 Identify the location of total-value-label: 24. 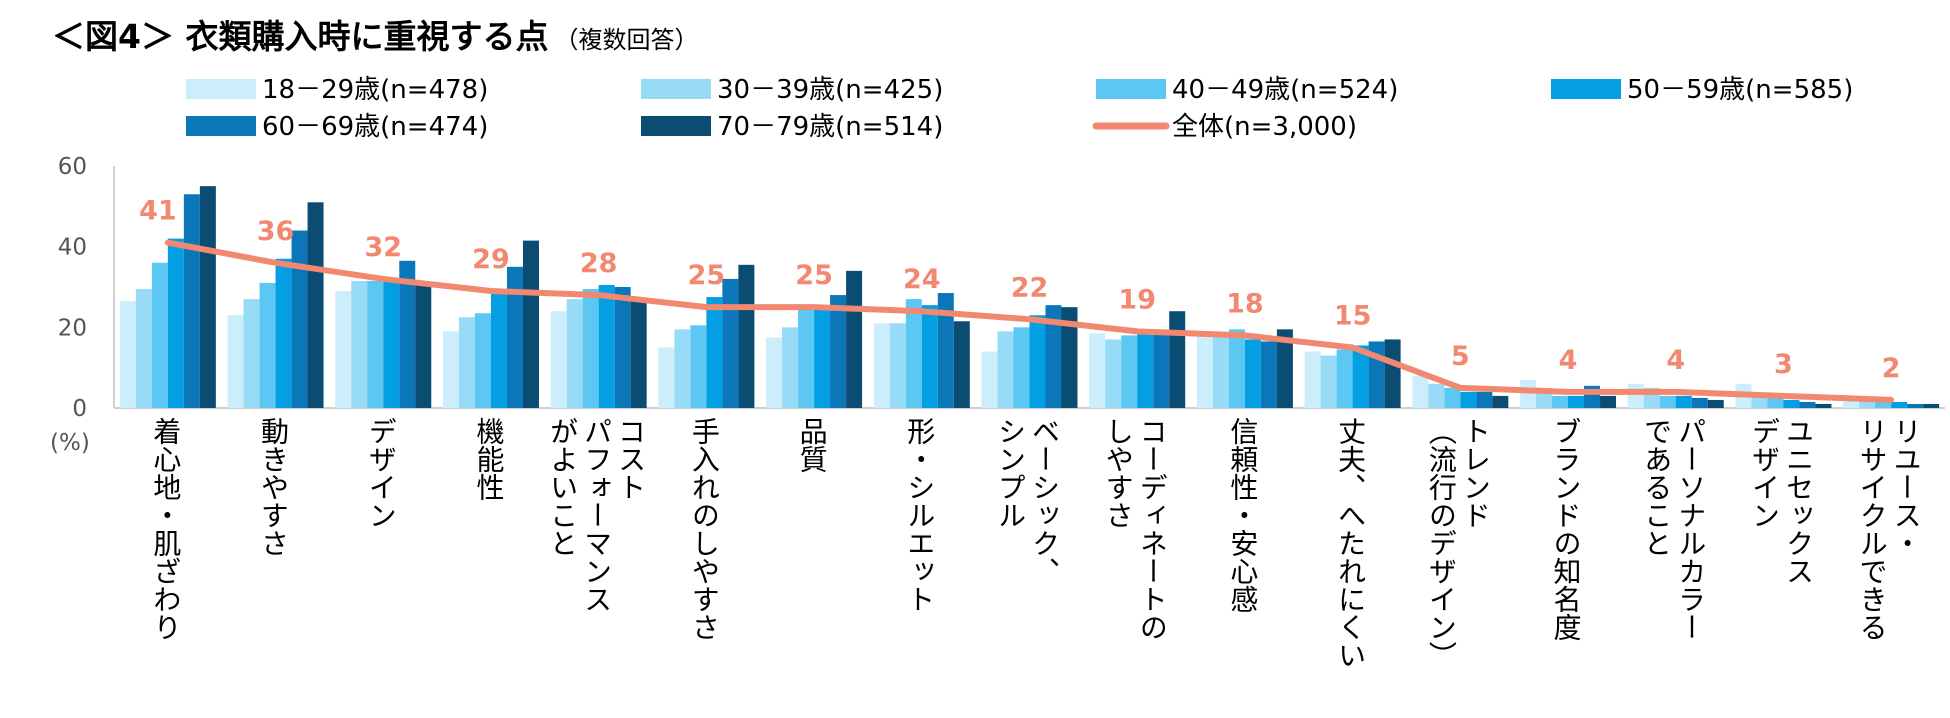
(922, 279).